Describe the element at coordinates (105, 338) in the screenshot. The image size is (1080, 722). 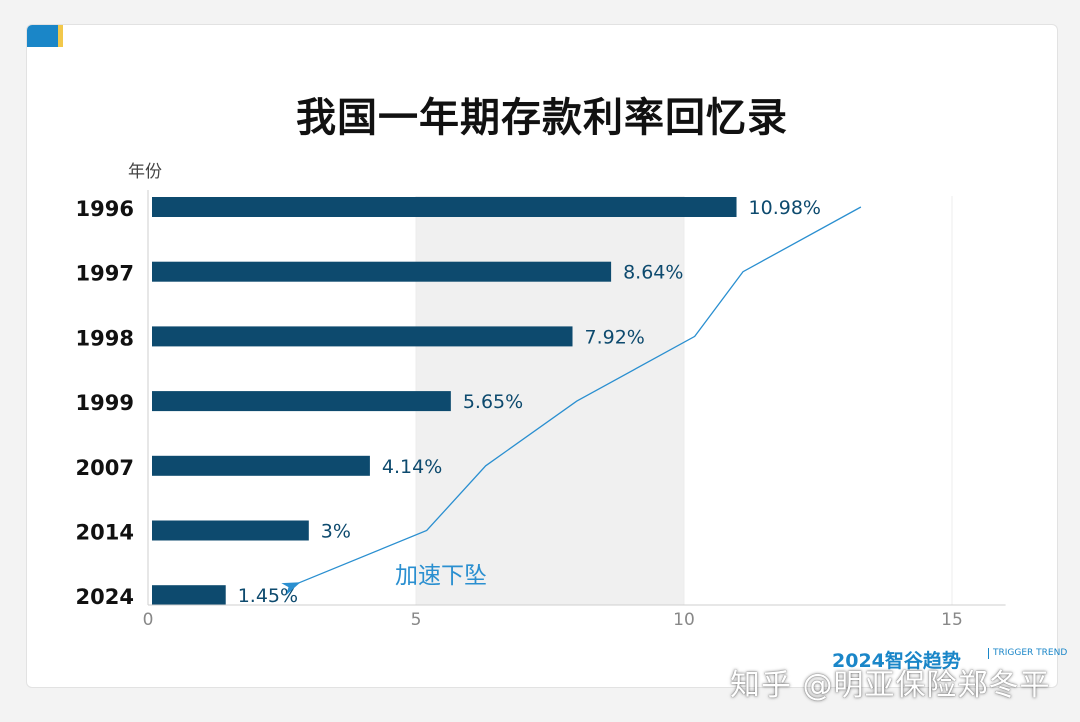
I see `y-tick-label: 1998` at that location.